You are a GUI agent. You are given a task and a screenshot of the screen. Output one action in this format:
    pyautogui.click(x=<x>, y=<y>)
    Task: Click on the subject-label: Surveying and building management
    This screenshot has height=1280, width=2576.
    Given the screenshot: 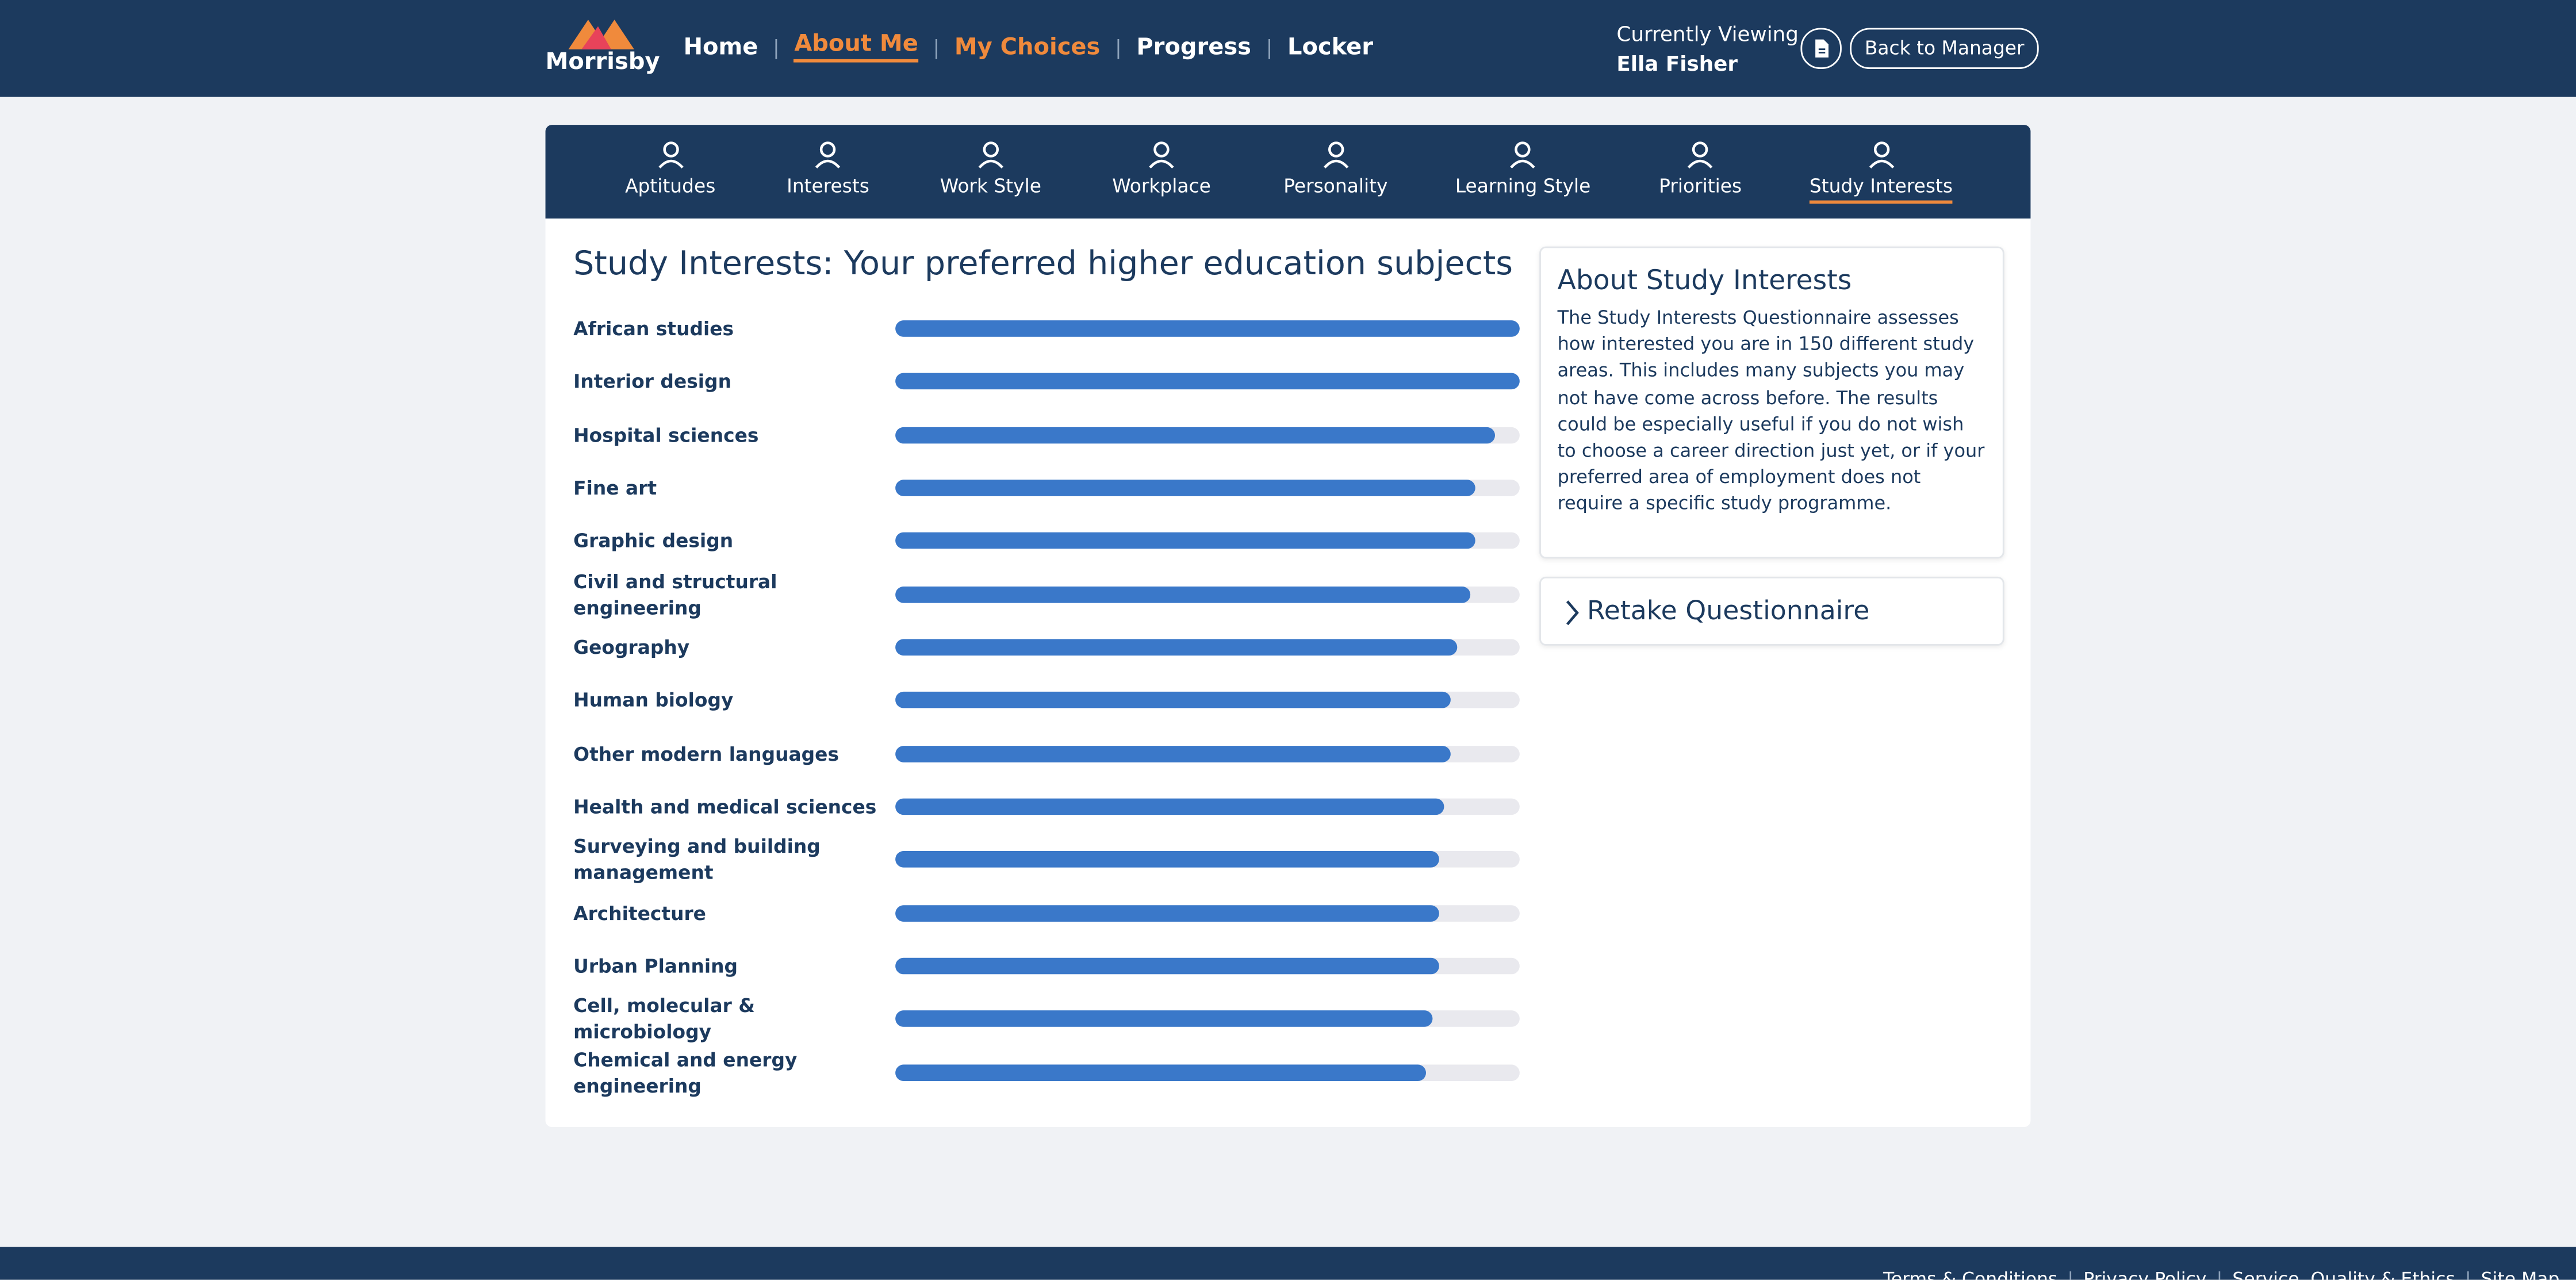 What is the action you would take?
    pyautogui.click(x=697, y=859)
    